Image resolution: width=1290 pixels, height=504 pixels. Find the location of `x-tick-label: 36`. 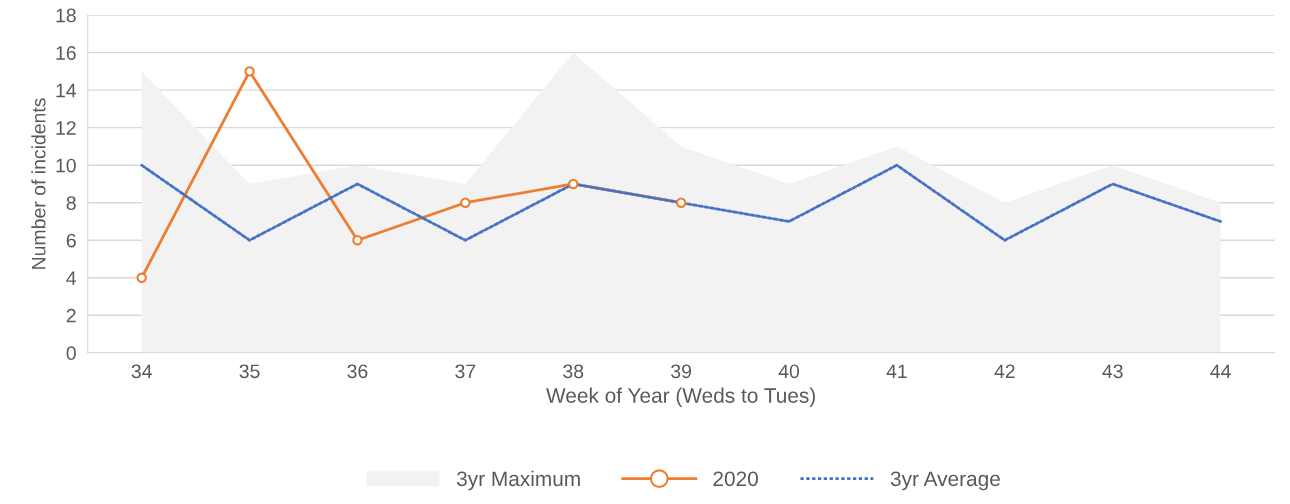

x-tick-label: 36 is located at coordinates (357, 371).